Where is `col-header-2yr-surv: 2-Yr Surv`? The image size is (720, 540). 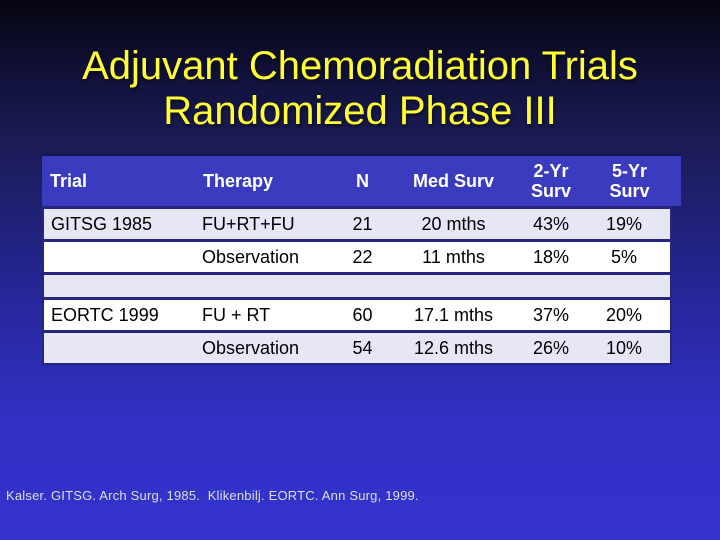 col-header-2yr-surv: 2-Yr Surv is located at coordinates (551, 181).